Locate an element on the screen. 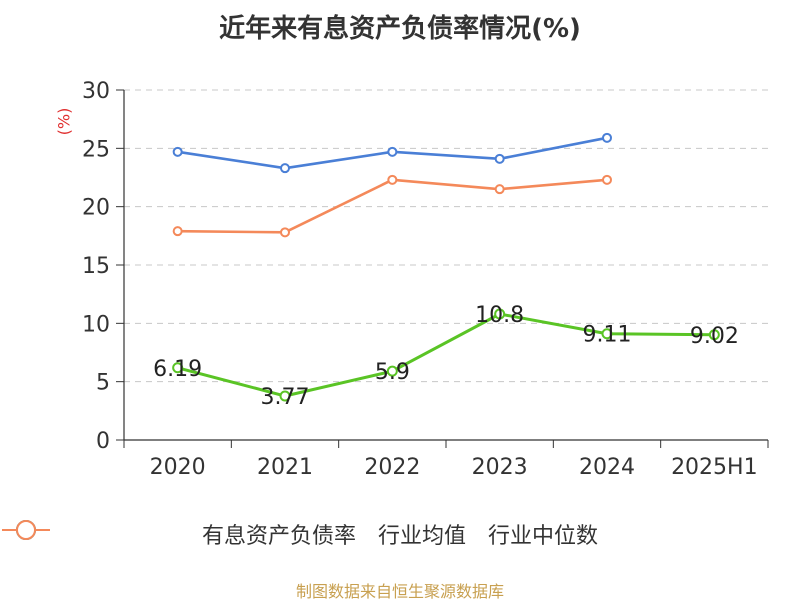 The width and height of the screenshot is (800, 602). x-tick-label-2020: 2020 is located at coordinates (178, 467).